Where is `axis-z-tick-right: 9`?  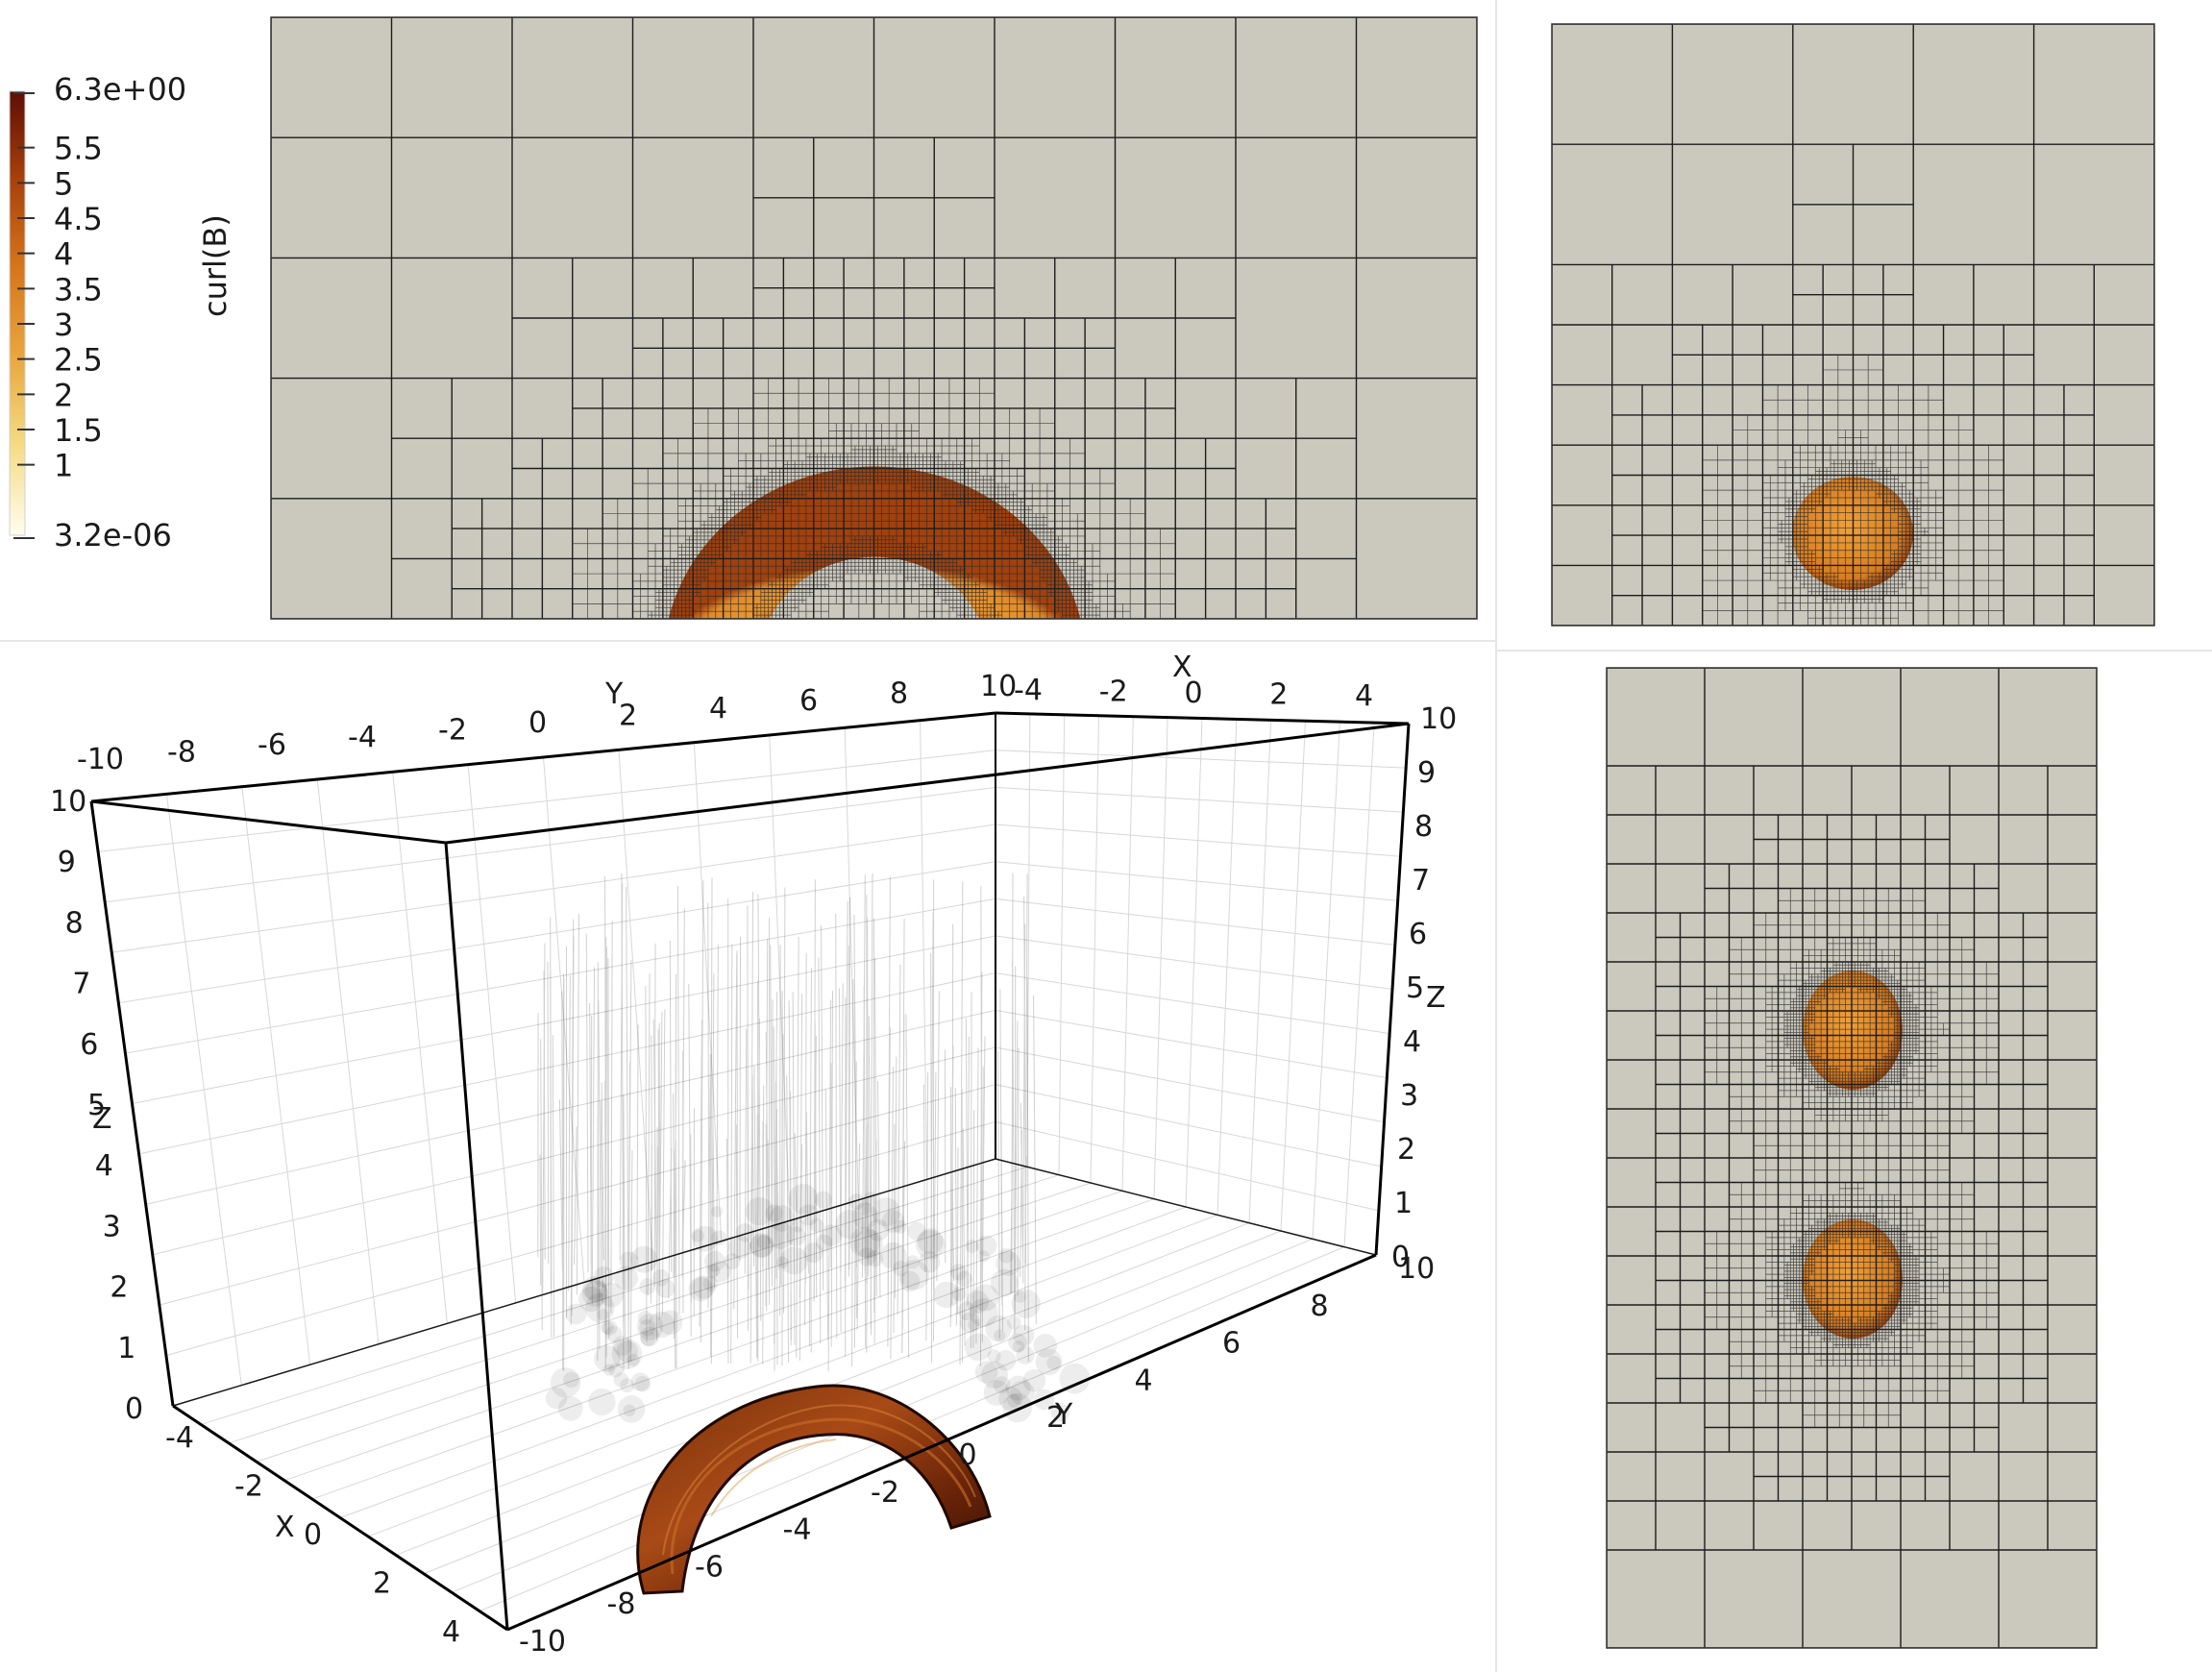 axis-z-tick-right: 9 is located at coordinates (1426, 773).